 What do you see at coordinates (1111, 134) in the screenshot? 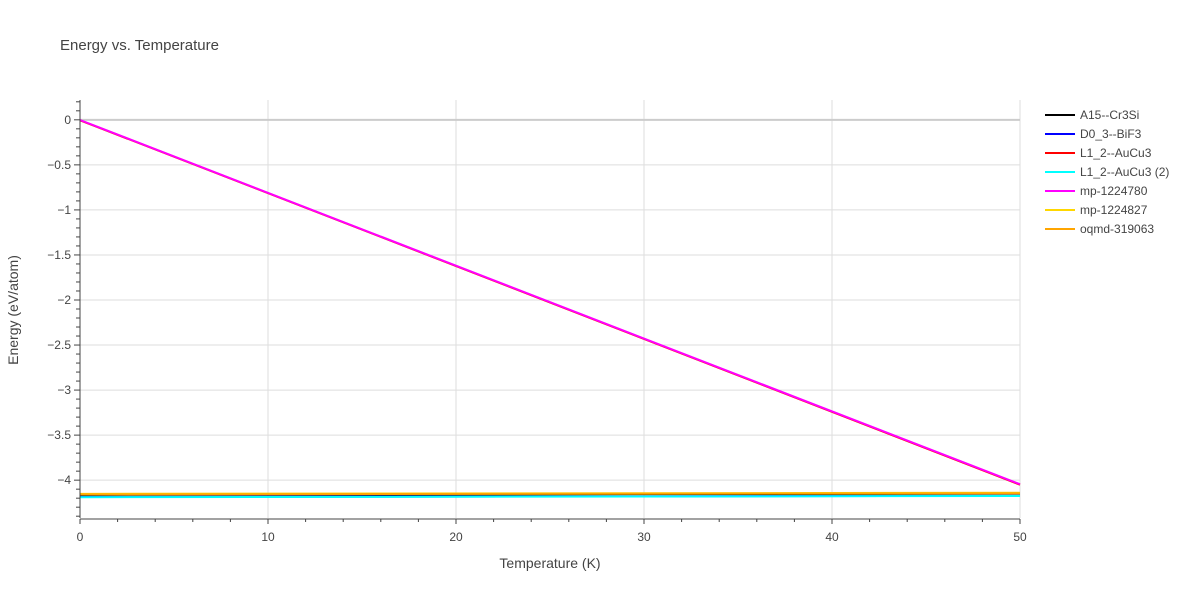
I see `legend-label: D0_3--BiF3` at bounding box center [1111, 134].